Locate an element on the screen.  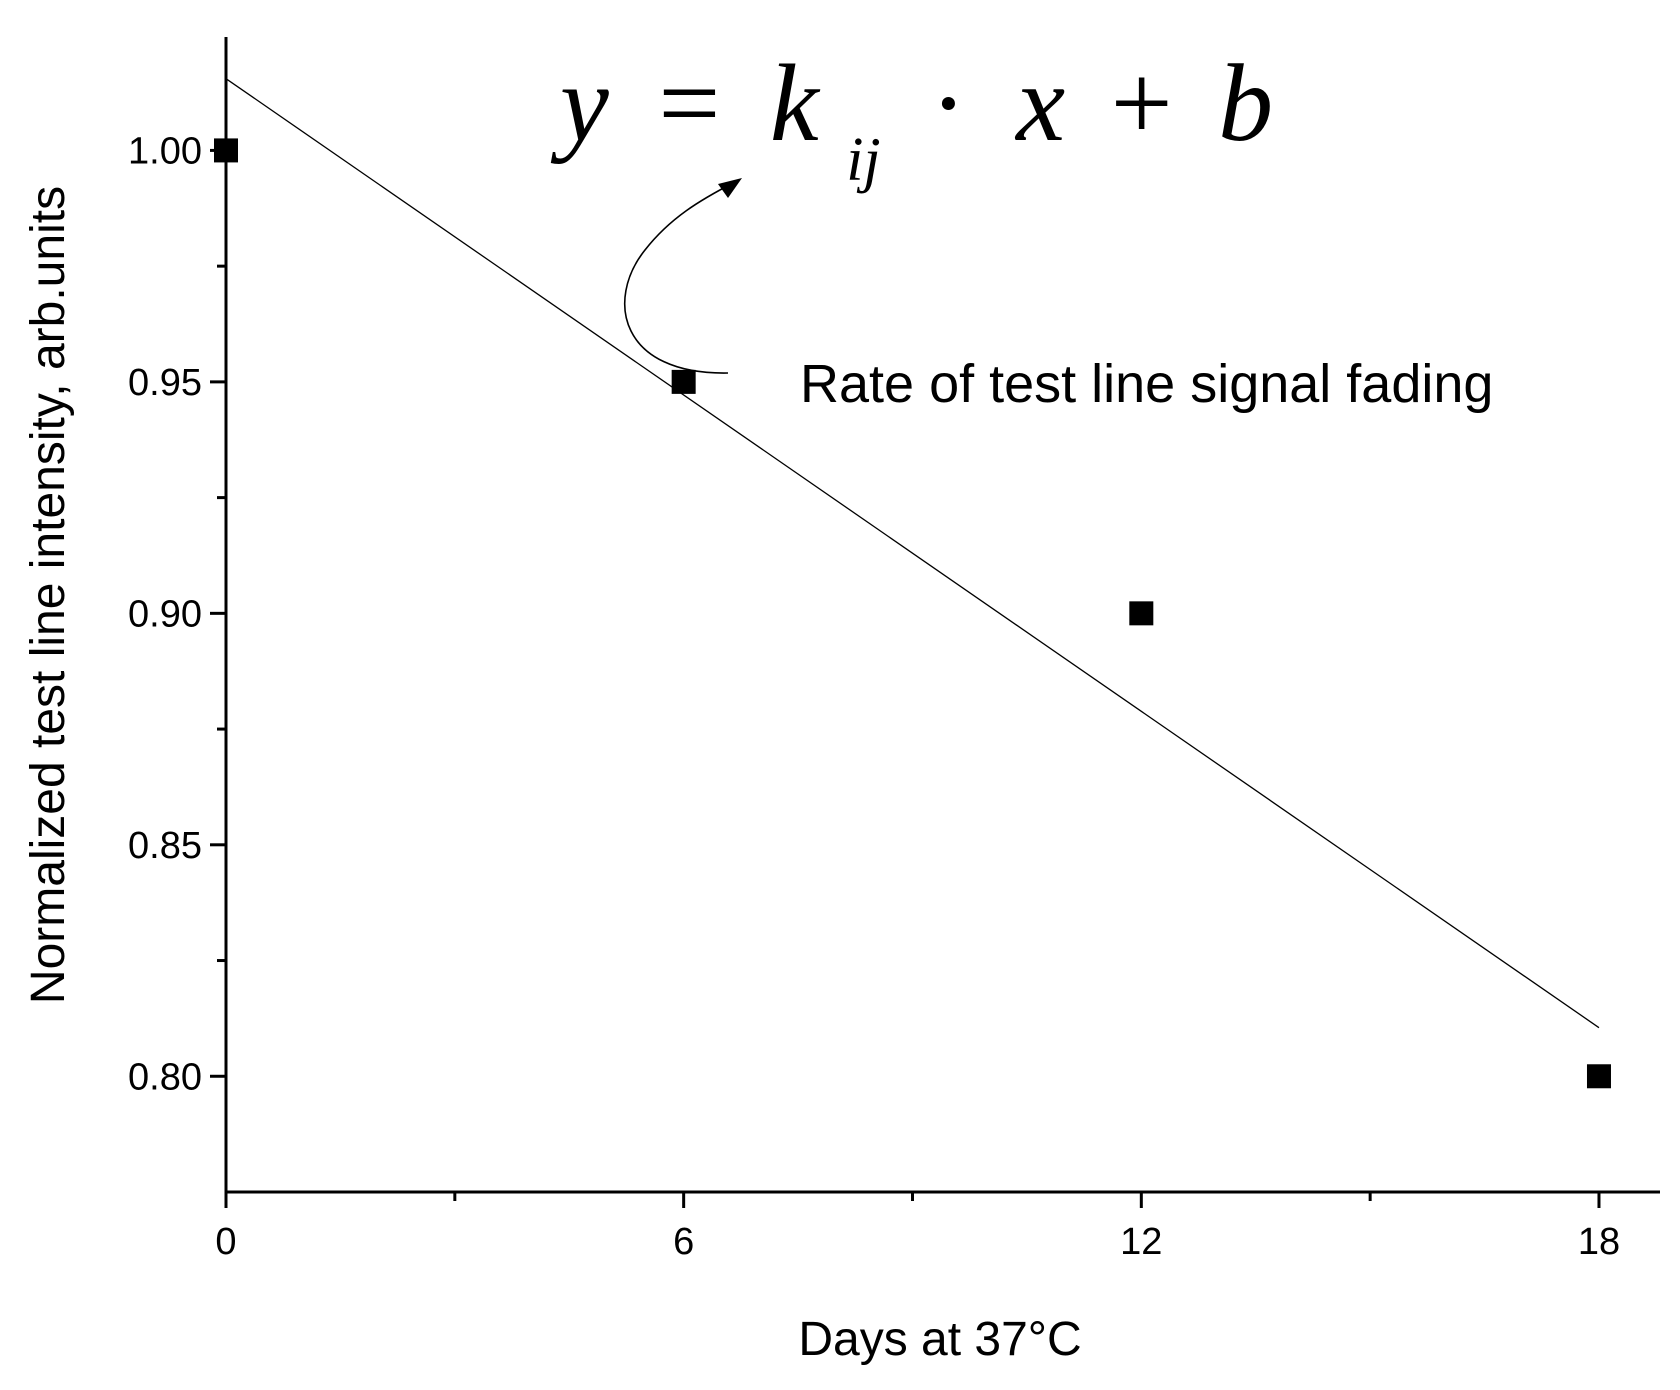
x-tick-label: 18 is located at coordinates (1599, 1242).